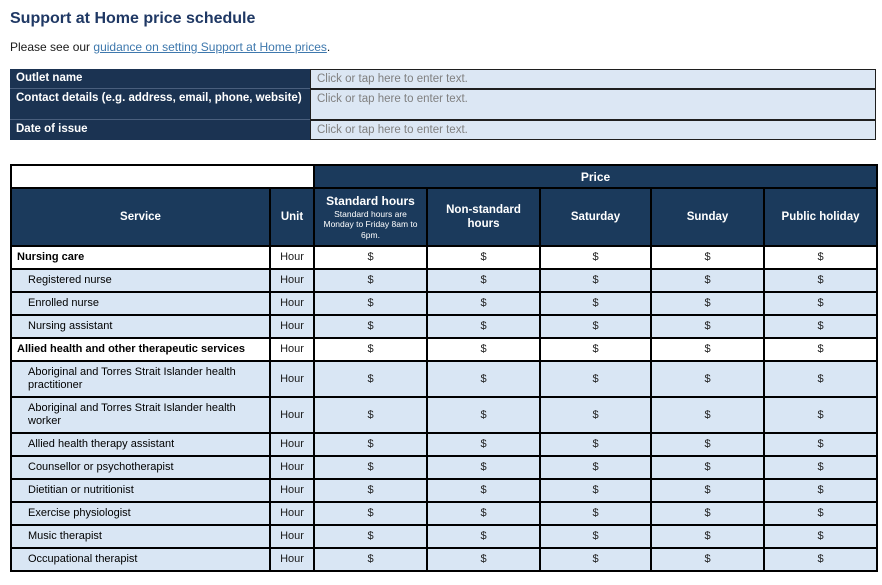 The height and width of the screenshot is (585, 882). What do you see at coordinates (140, 490) in the screenshot?
I see `service-cell: Dietitian or nutritionist` at bounding box center [140, 490].